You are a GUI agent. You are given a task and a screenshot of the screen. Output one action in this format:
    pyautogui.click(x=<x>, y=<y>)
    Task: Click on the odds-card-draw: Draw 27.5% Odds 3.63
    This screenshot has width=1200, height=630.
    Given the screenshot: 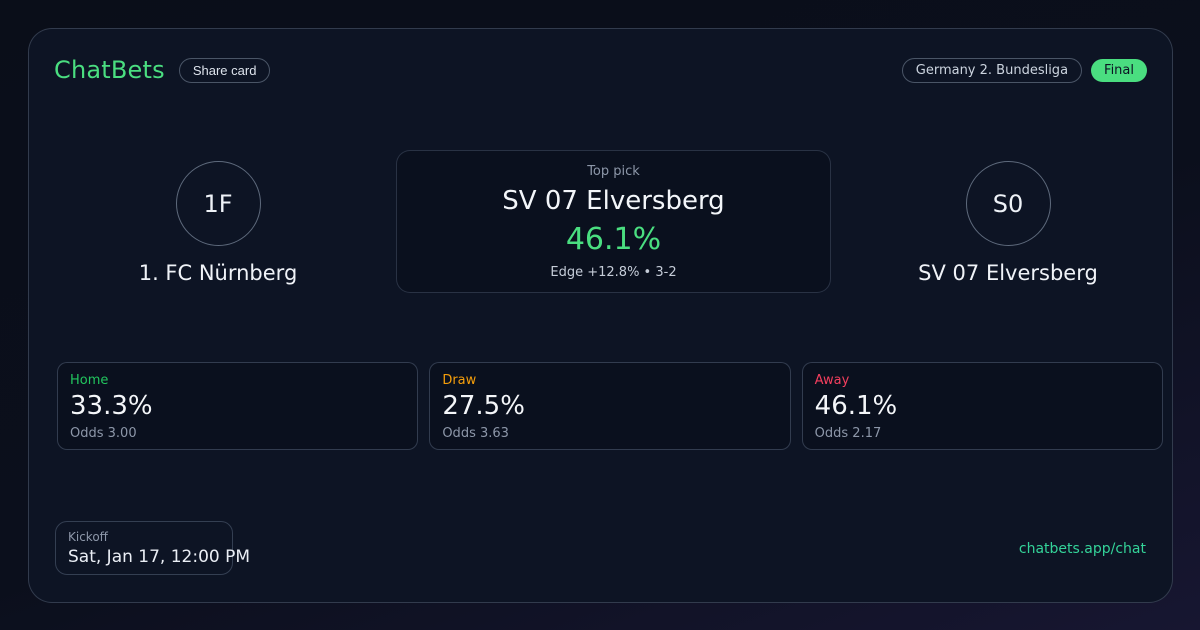 What is the action you would take?
    pyautogui.click(x=610, y=406)
    